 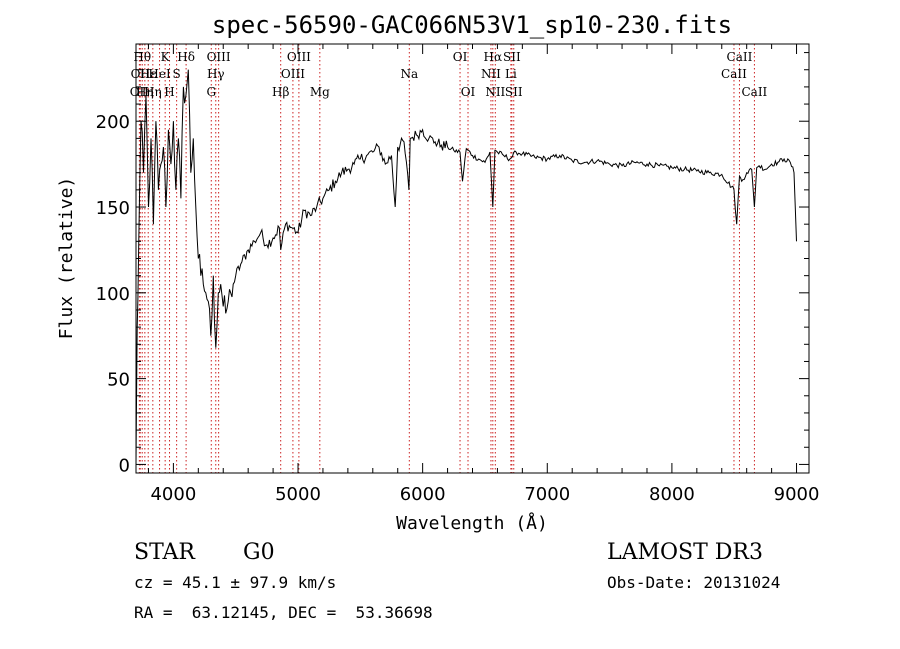 I want to click on coordinates: RA = 63.12145, DEC = 53.36698, so click(x=283, y=612).